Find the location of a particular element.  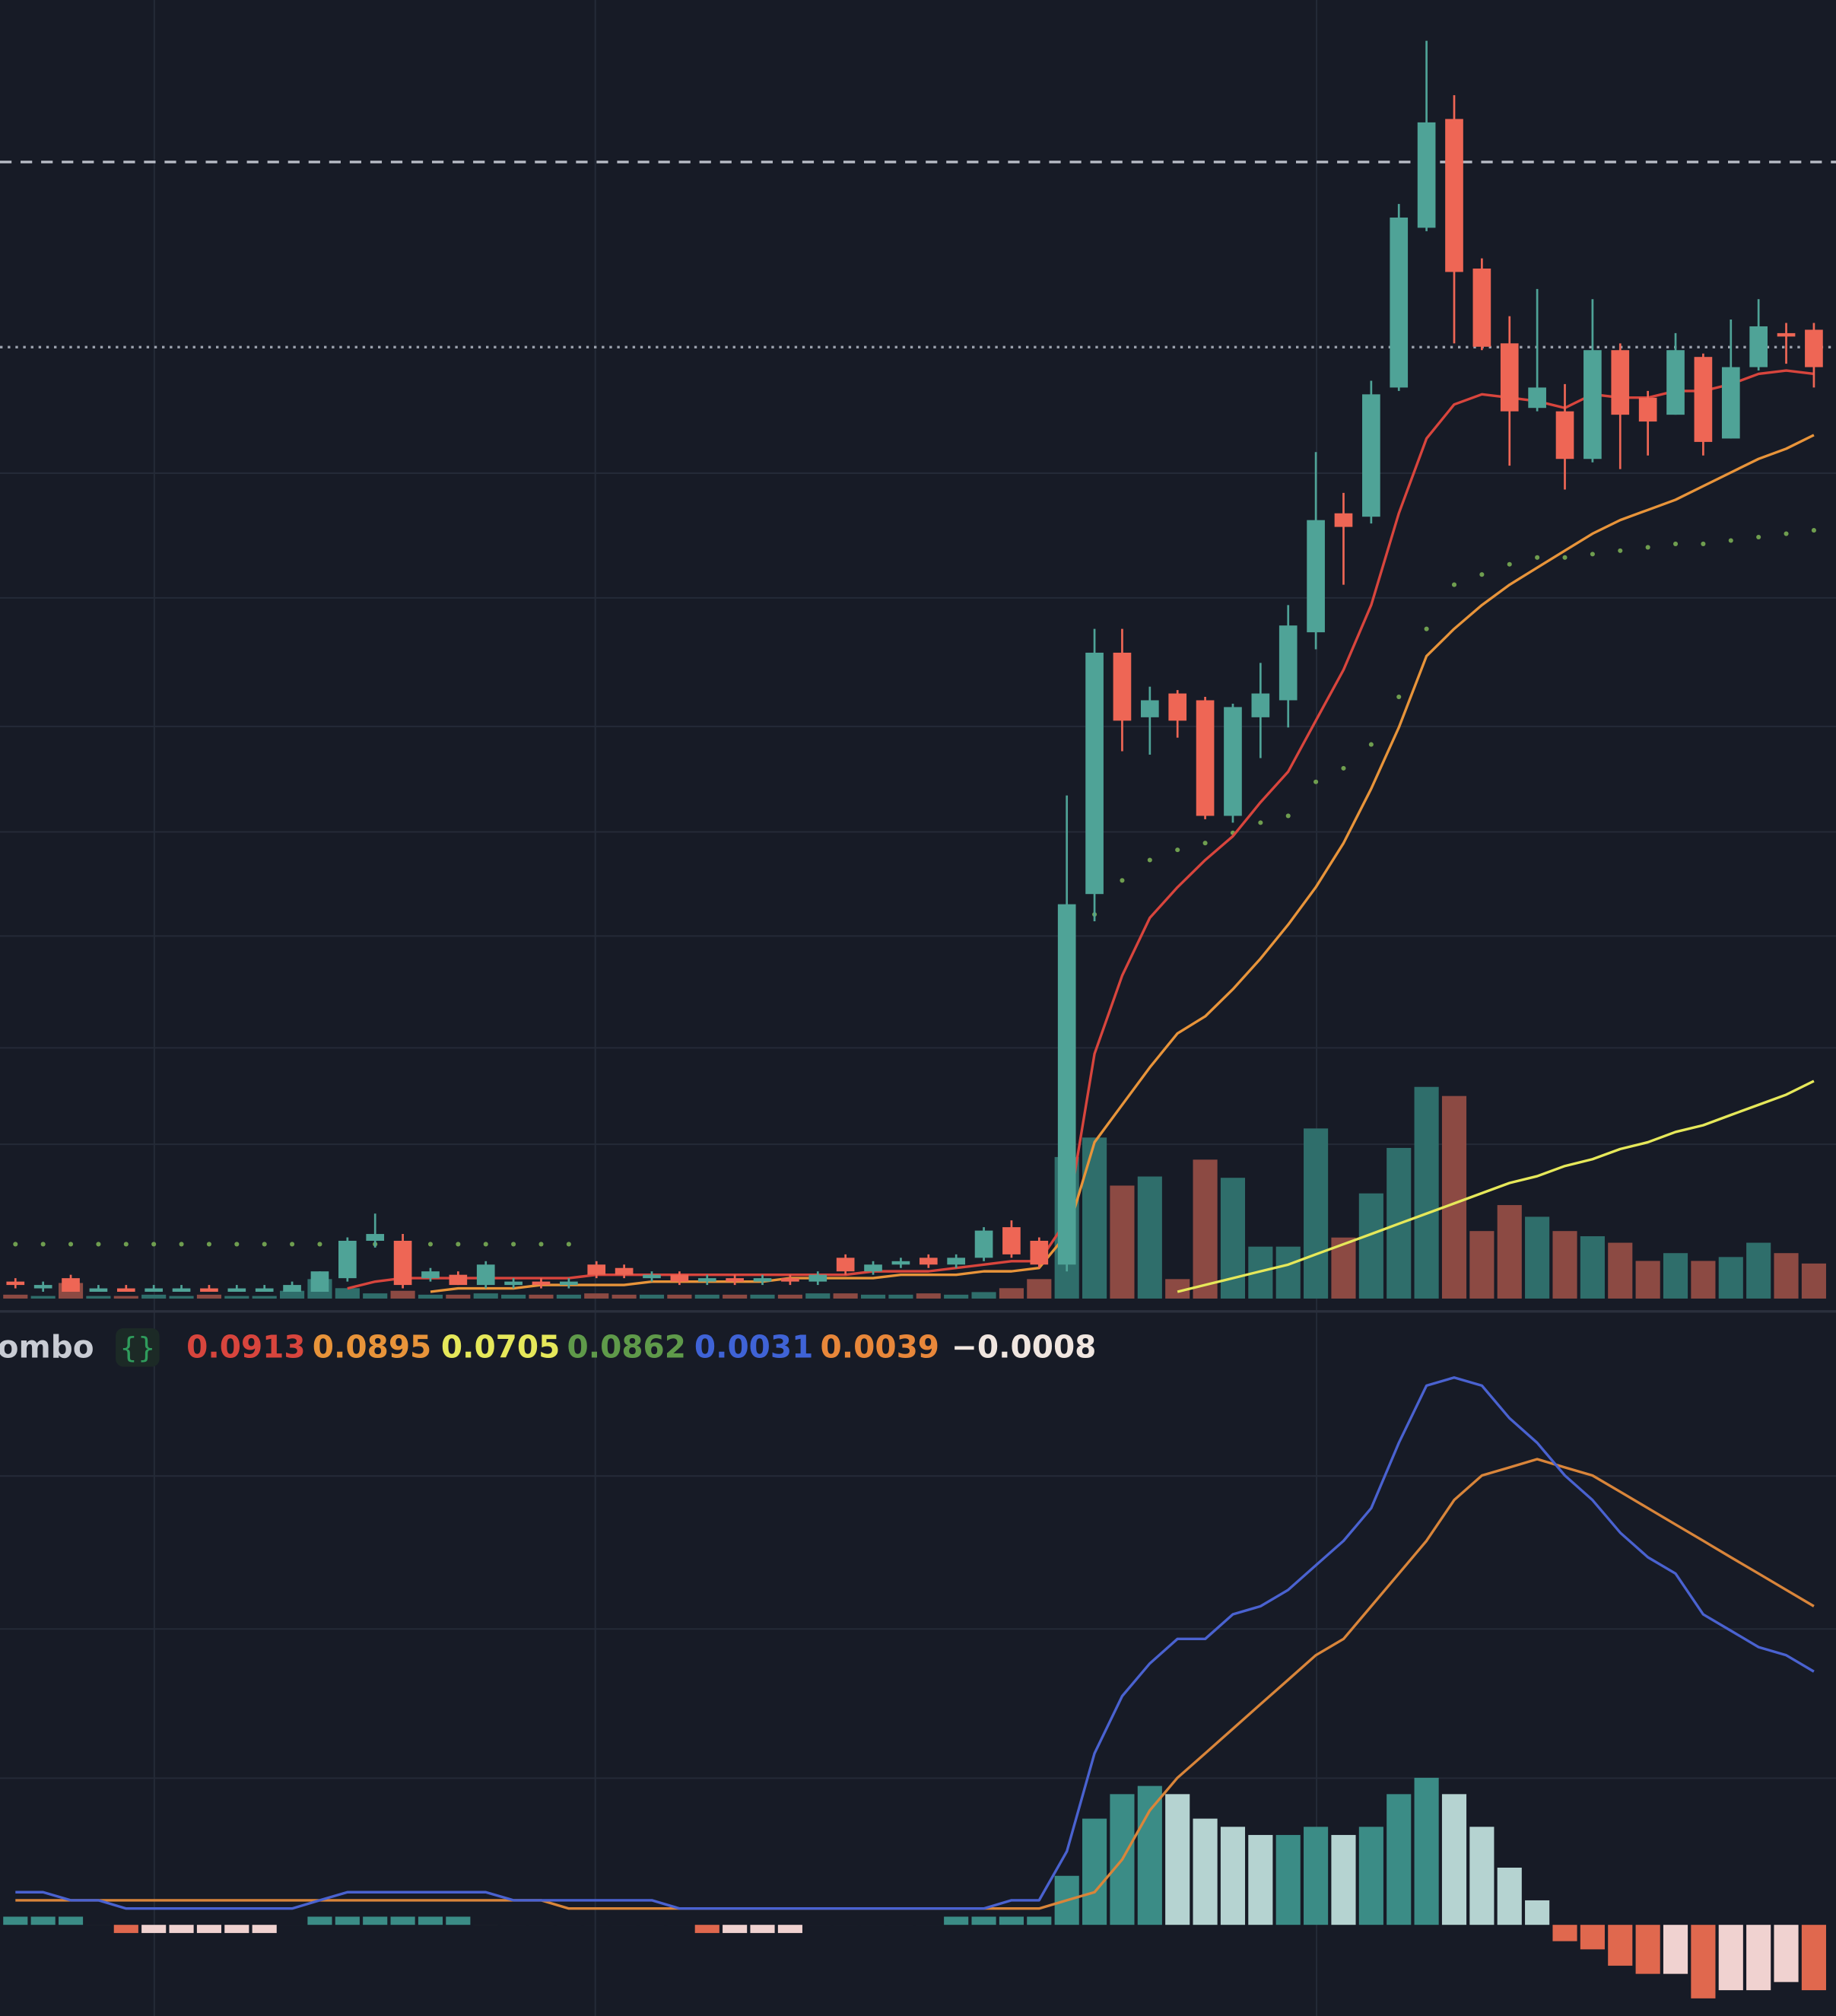

settings-icon: {} is located at coordinates (137, 1348).